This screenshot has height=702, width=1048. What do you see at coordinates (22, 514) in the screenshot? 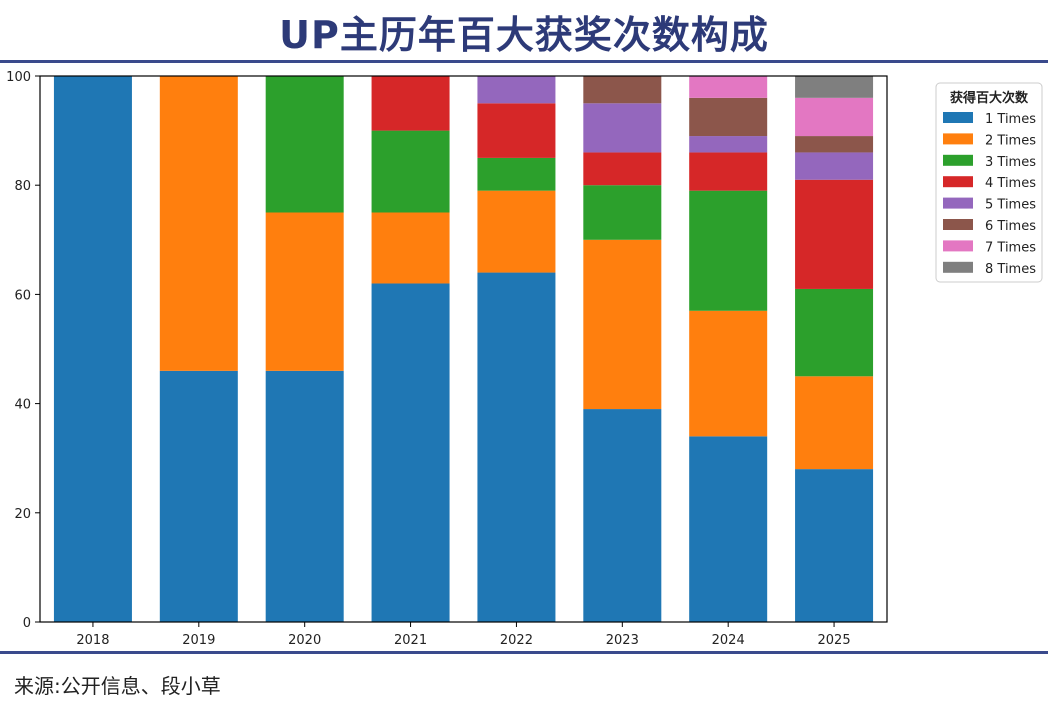
I see `y-tick-label: 20` at bounding box center [22, 514].